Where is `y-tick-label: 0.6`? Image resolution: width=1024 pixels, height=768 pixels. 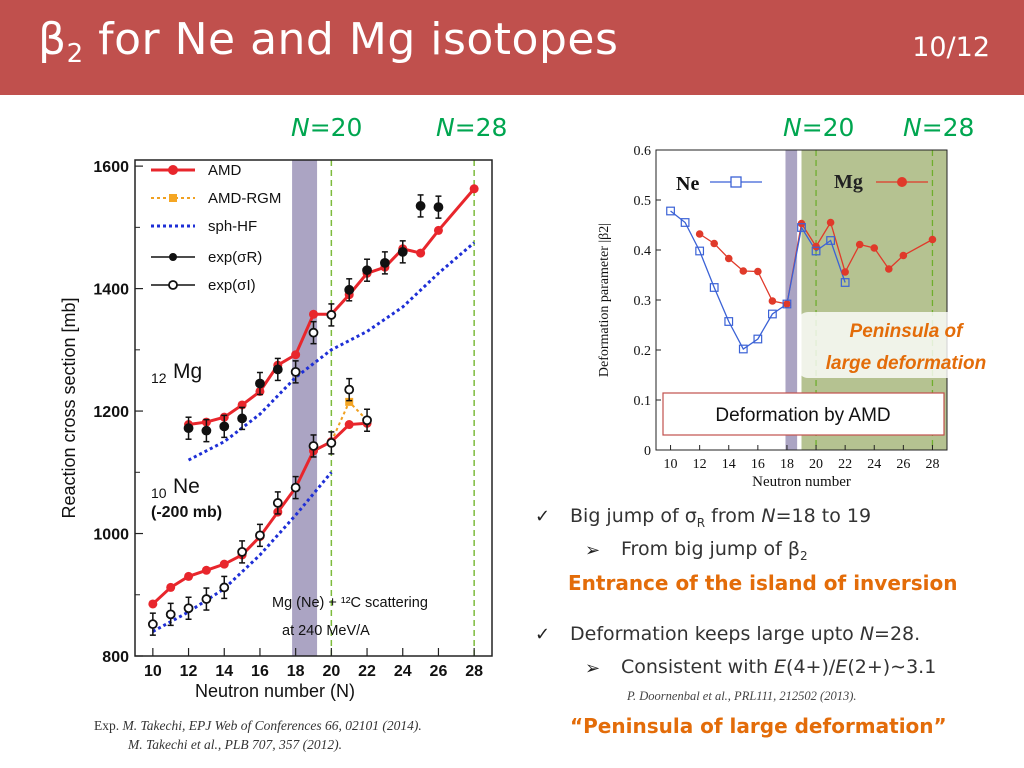
y-tick-label: 0.6 is located at coordinates (643, 151).